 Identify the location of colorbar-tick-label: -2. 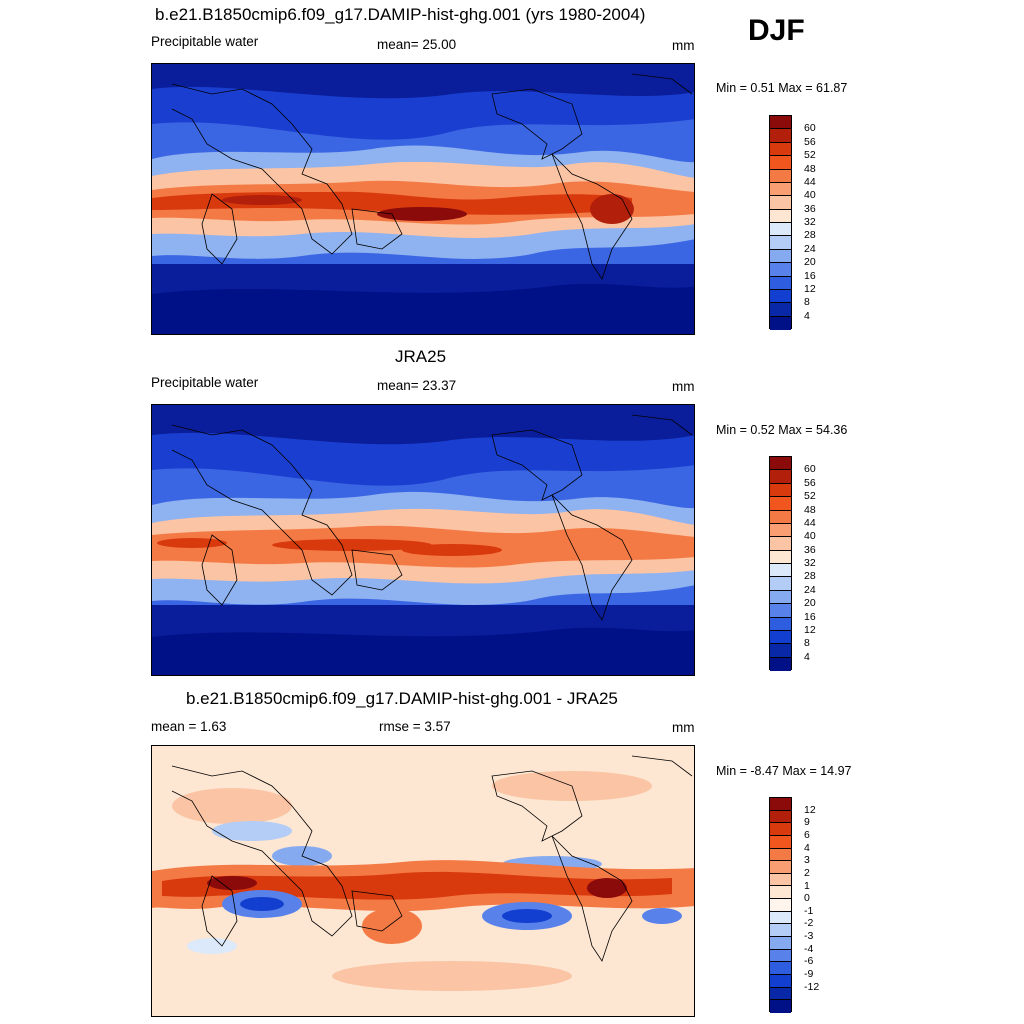
(809, 923).